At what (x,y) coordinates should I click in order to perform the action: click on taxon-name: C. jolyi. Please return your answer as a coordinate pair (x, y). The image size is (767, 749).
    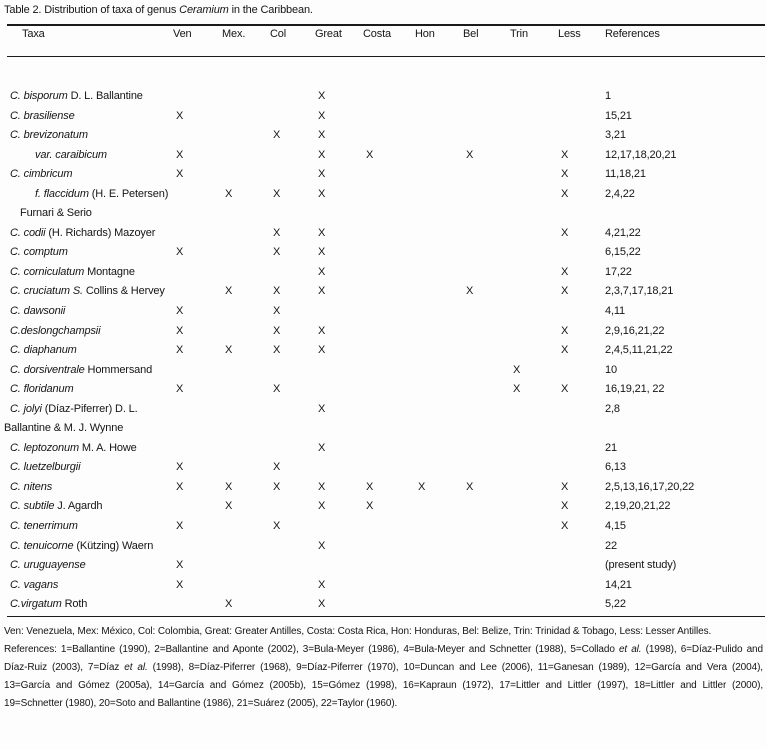
    Looking at the image, I should click on (26, 408).